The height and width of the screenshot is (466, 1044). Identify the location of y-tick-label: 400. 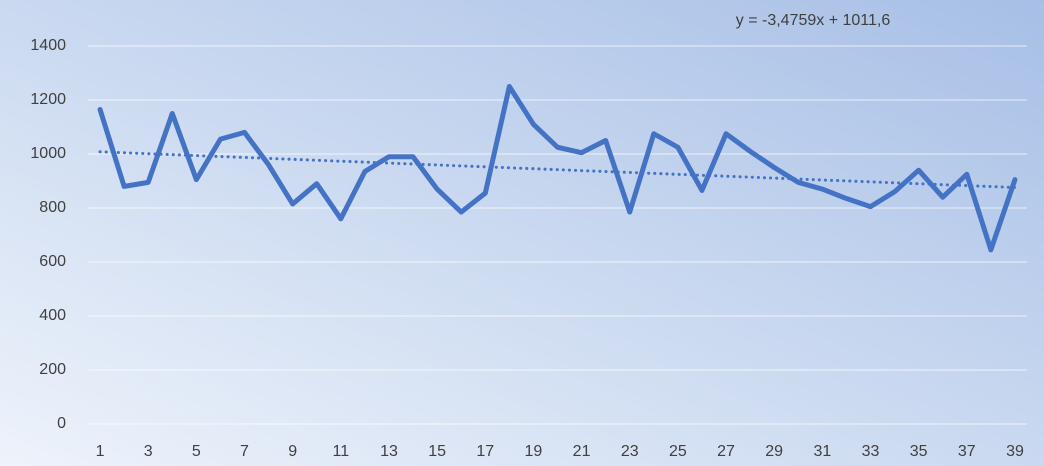
(52, 315).